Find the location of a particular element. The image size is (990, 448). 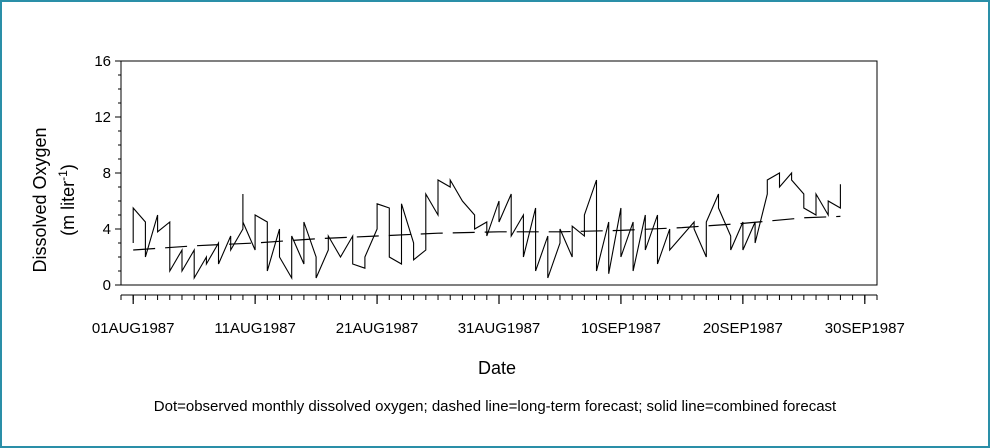

y-axis-title: Dissolved Oxygen (m liter-1) is located at coordinates (54, 199).